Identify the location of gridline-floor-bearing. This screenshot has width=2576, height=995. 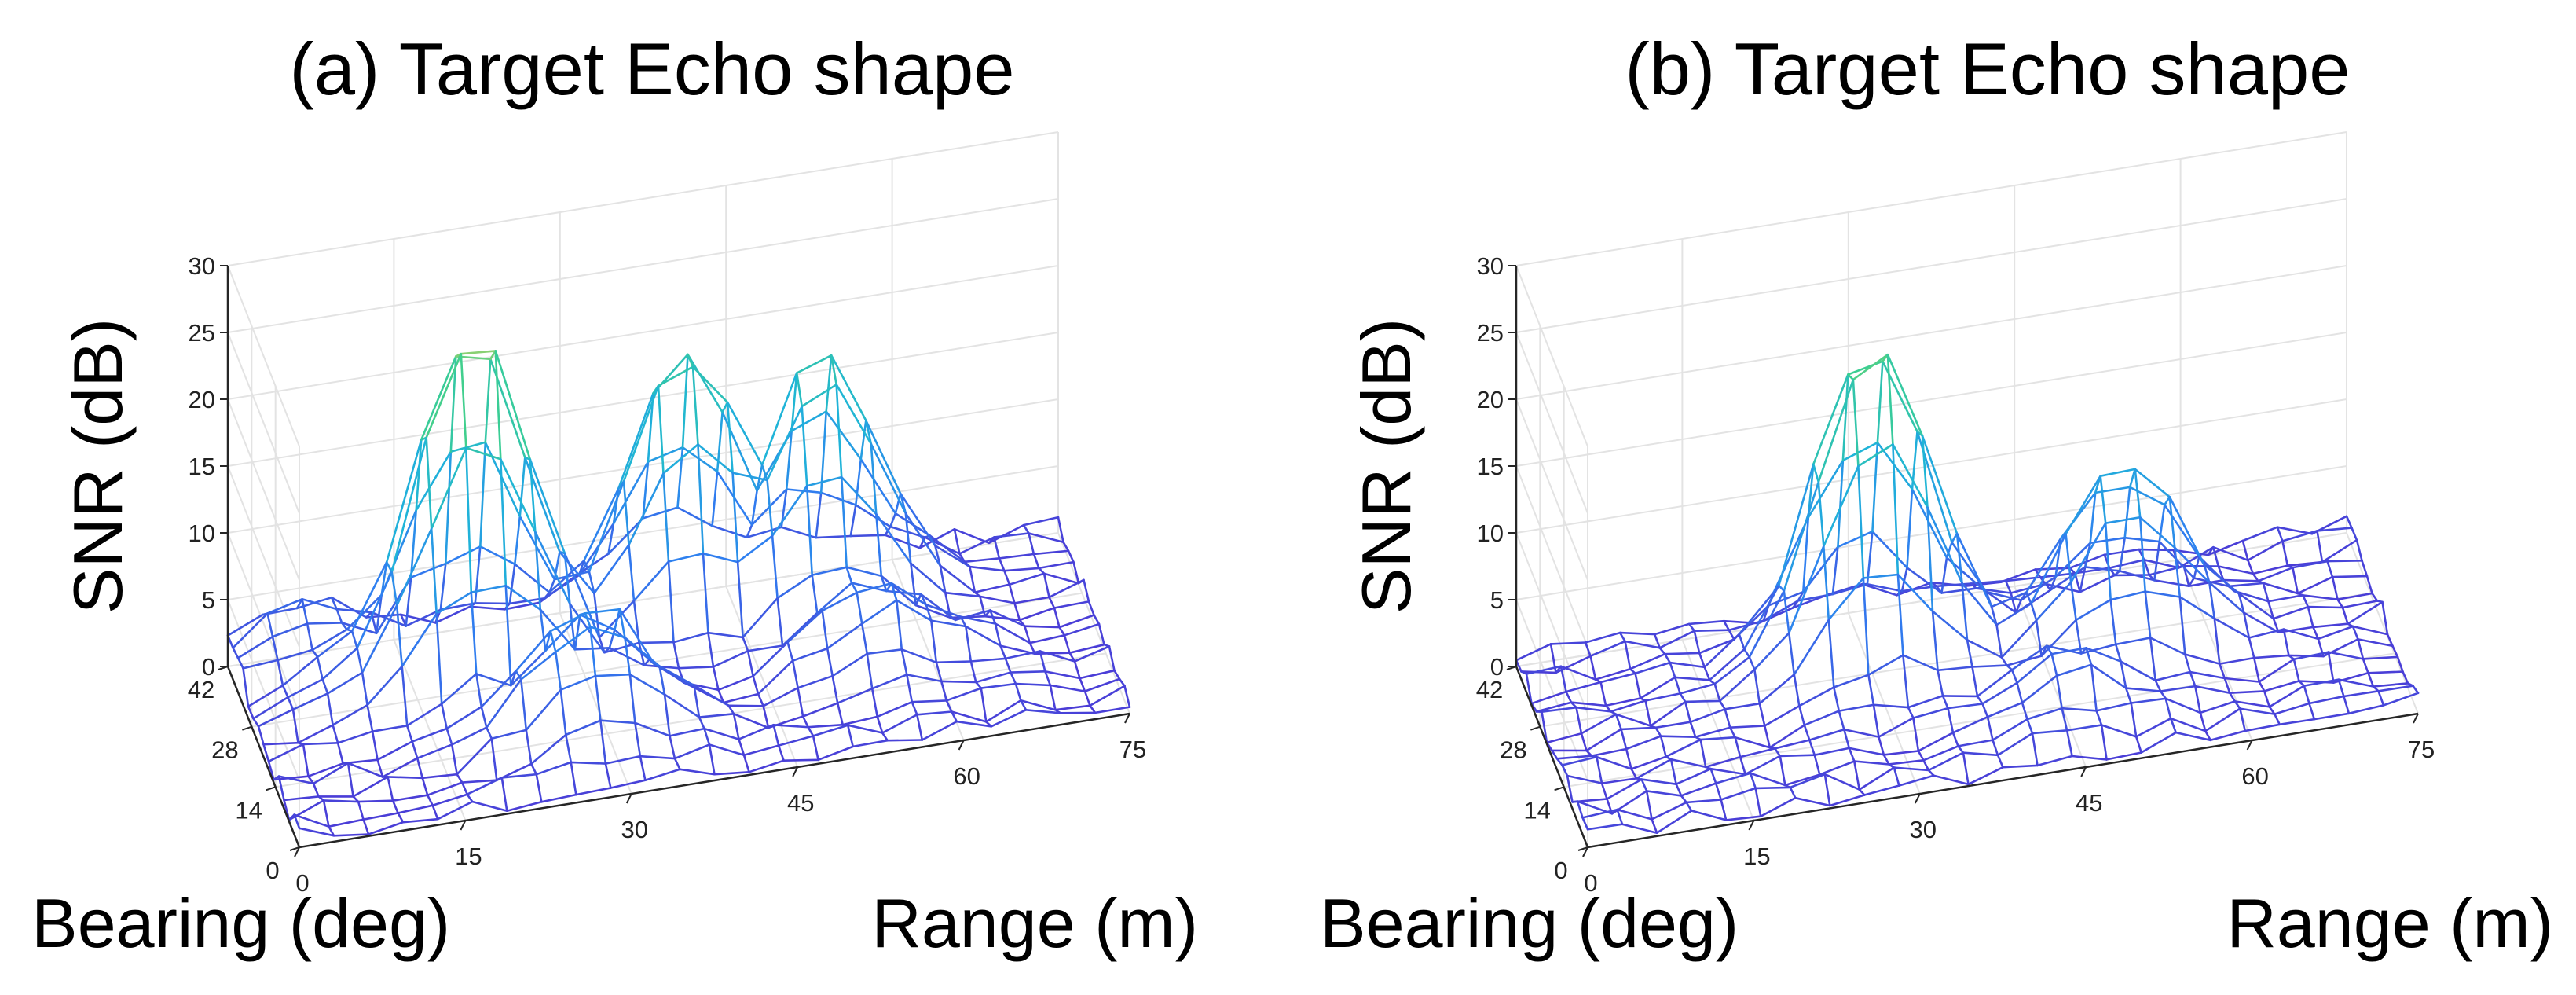
(643, 599).